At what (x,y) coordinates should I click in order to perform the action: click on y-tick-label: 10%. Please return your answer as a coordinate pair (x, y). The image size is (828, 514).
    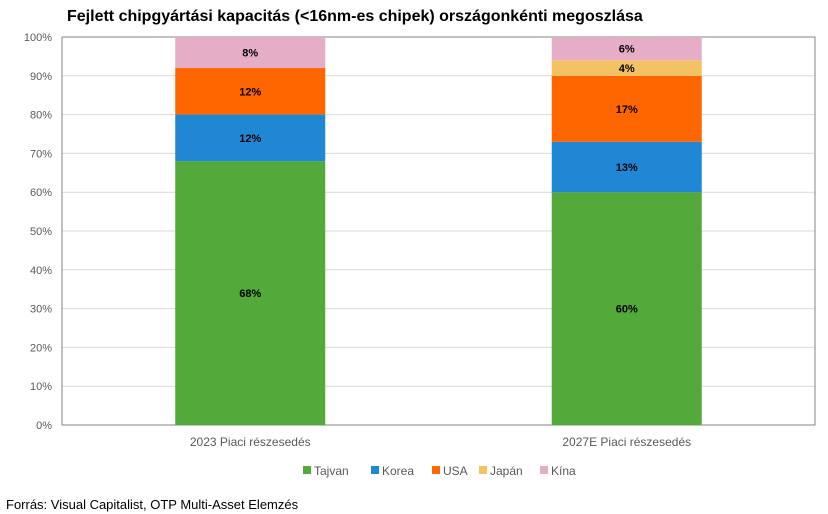
    Looking at the image, I should click on (41, 387).